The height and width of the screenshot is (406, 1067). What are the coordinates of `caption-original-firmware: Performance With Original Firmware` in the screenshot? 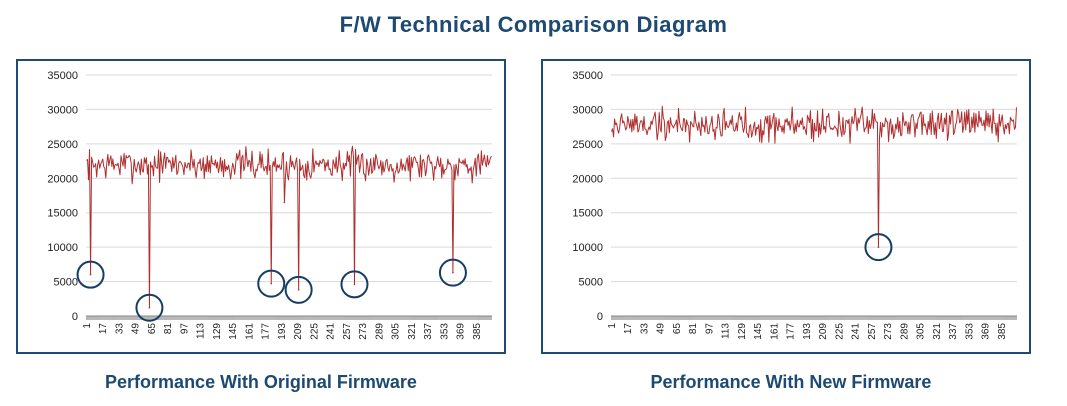 It's located at (261, 382).